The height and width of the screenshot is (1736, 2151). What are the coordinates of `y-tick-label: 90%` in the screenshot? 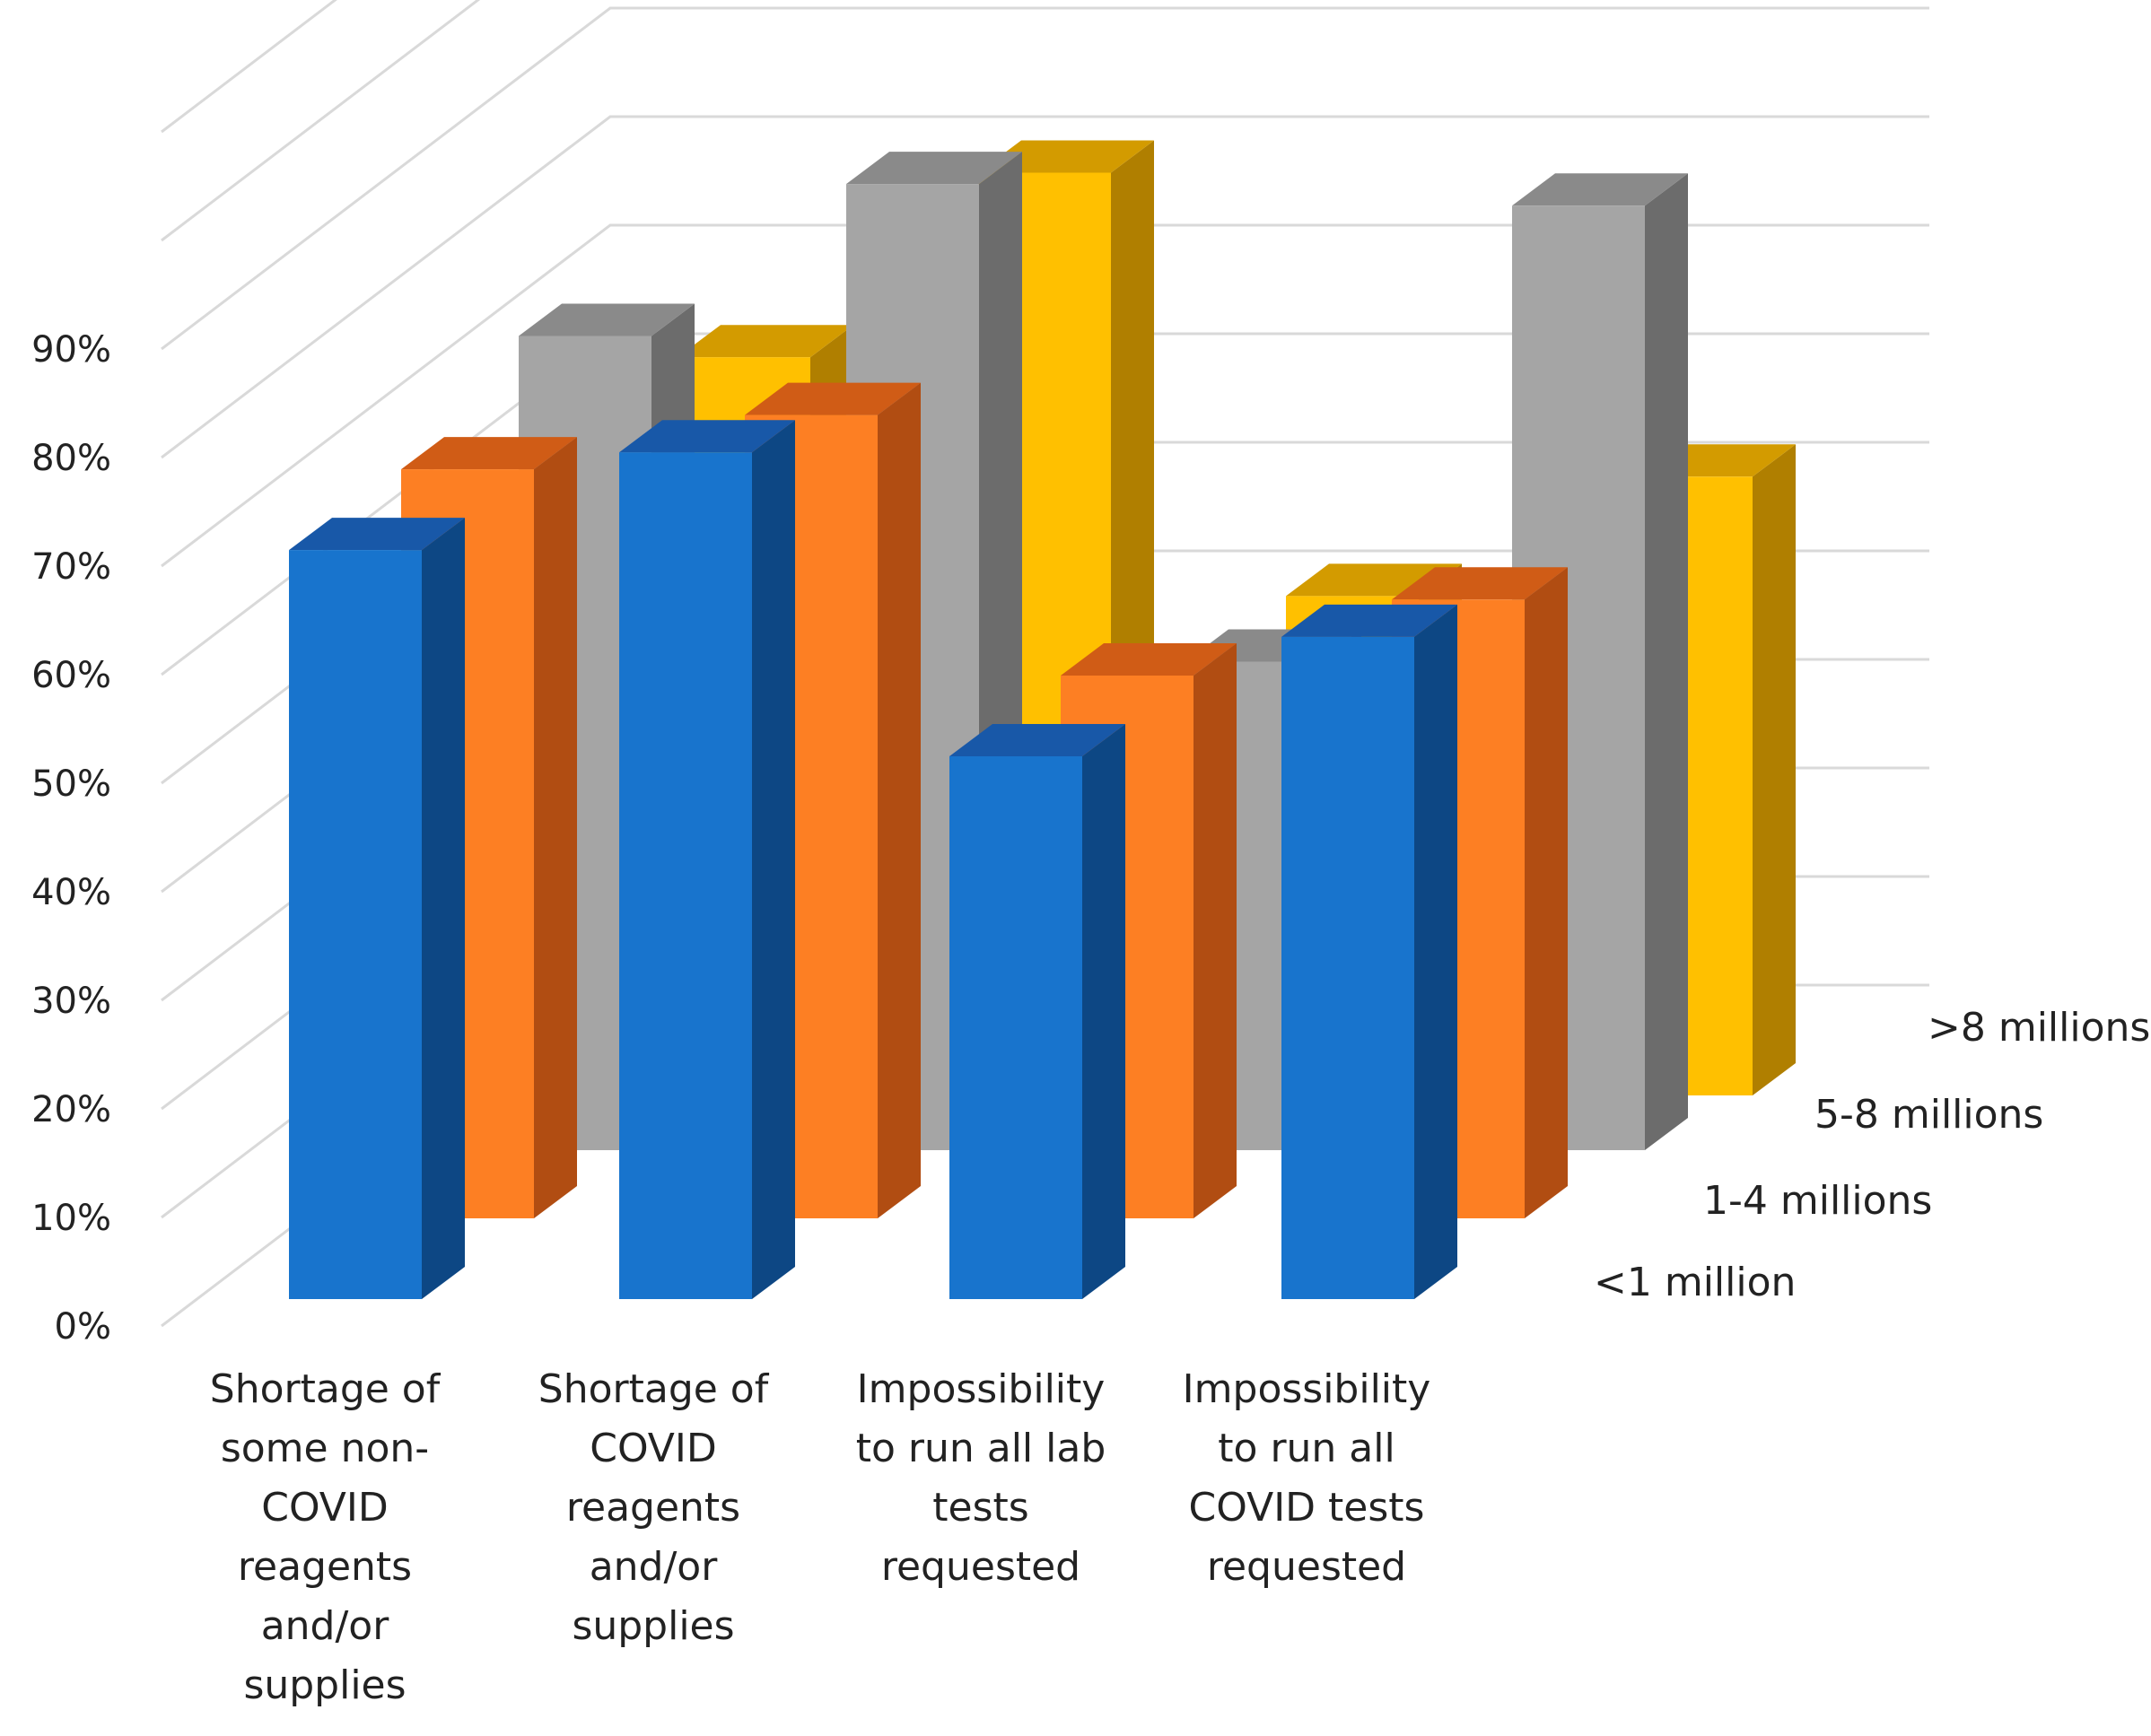 It's located at (71, 350).